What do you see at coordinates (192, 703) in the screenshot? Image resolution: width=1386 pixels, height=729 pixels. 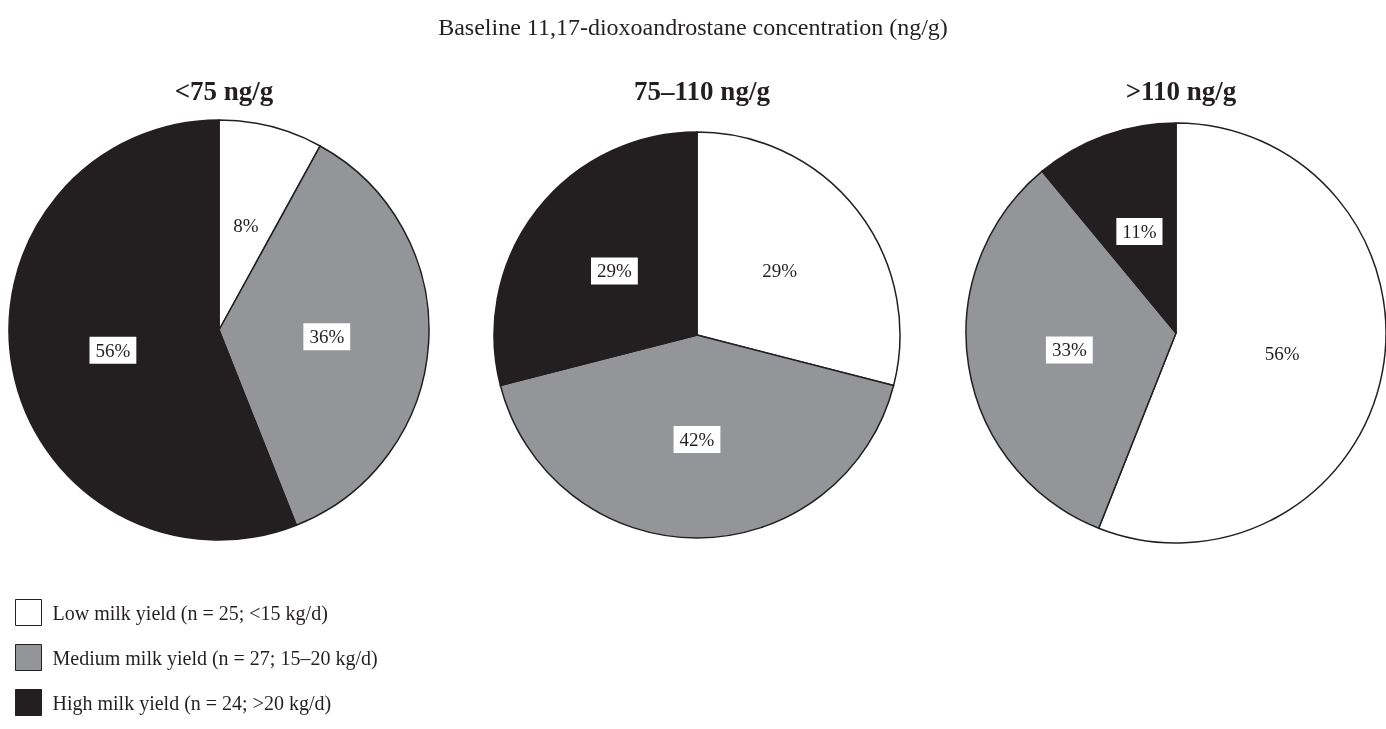 I see `legend-label: High milk yield (n = 24; >20 kg/d)` at bounding box center [192, 703].